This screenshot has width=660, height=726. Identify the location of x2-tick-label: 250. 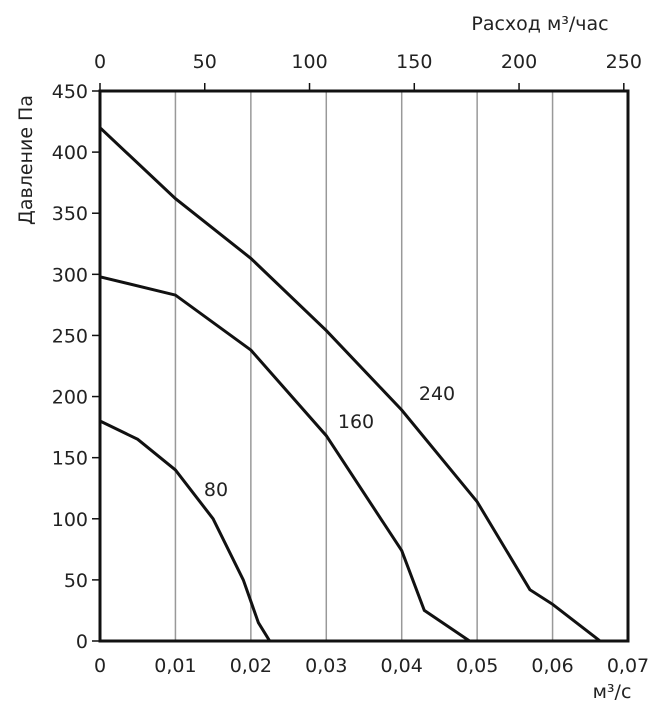
(624, 62).